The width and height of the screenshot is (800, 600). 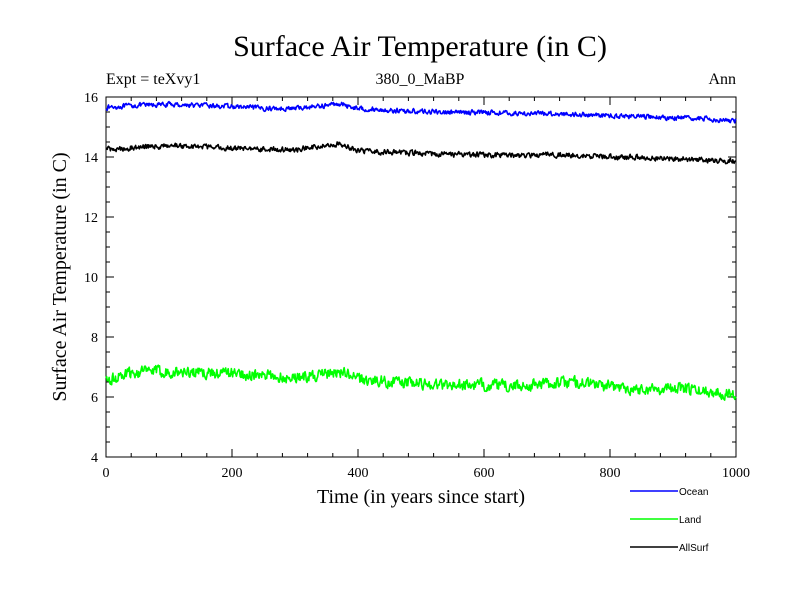 I want to click on chart-subtitle: 380_0_MaBP, so click(x=420, y=79).